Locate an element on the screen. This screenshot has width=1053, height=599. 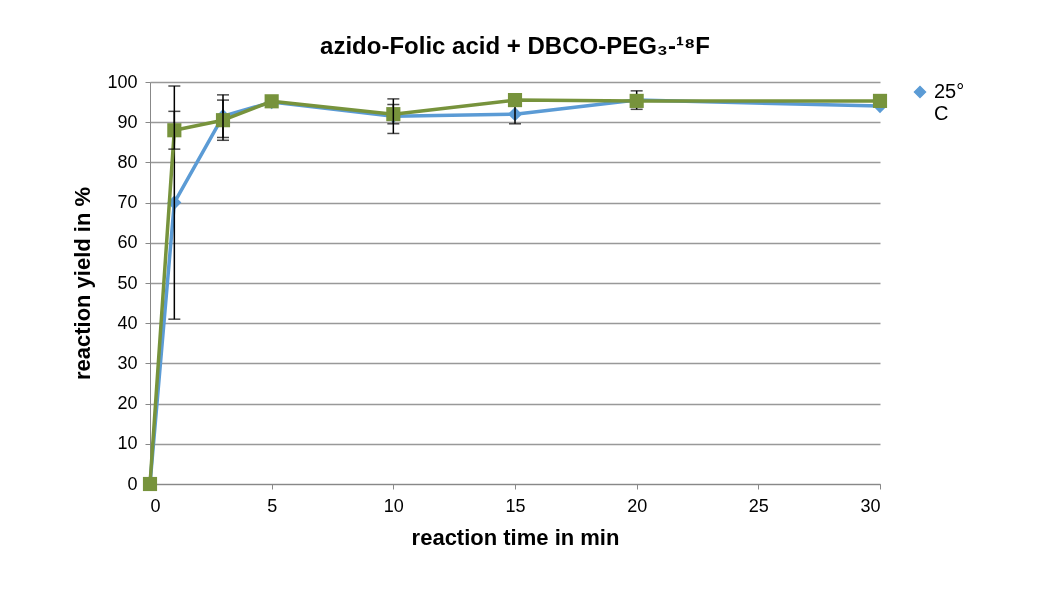
x-tick-label: 5 is located at coordinates (272, 505).